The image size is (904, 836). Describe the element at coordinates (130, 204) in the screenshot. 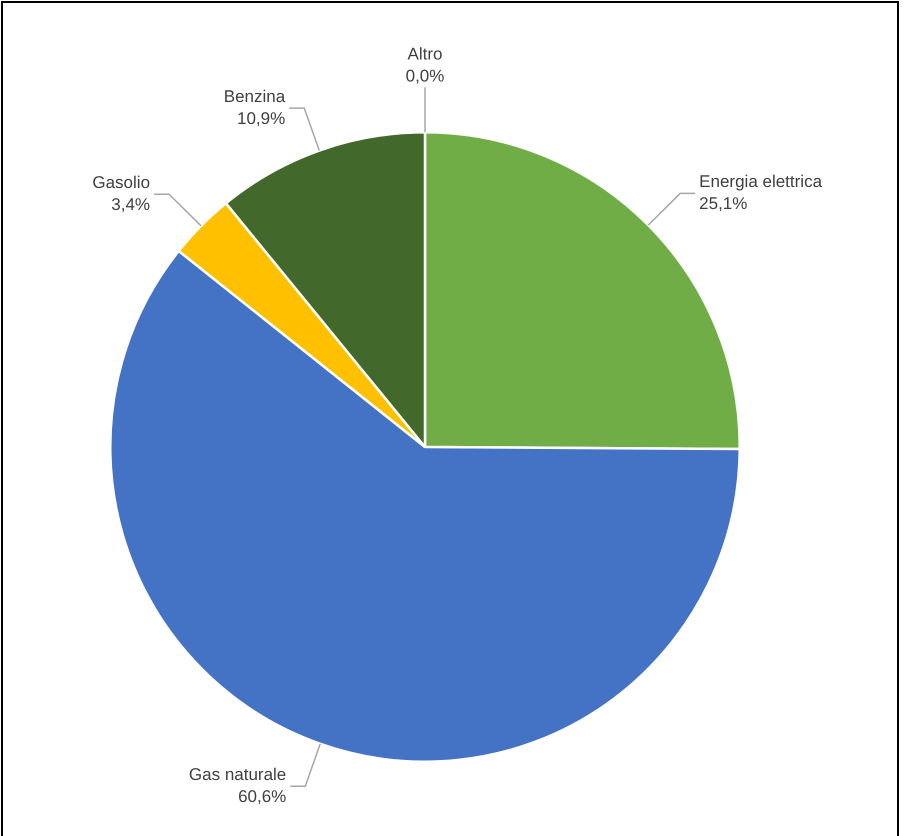

I see `data-label: 3,4%` at that location.